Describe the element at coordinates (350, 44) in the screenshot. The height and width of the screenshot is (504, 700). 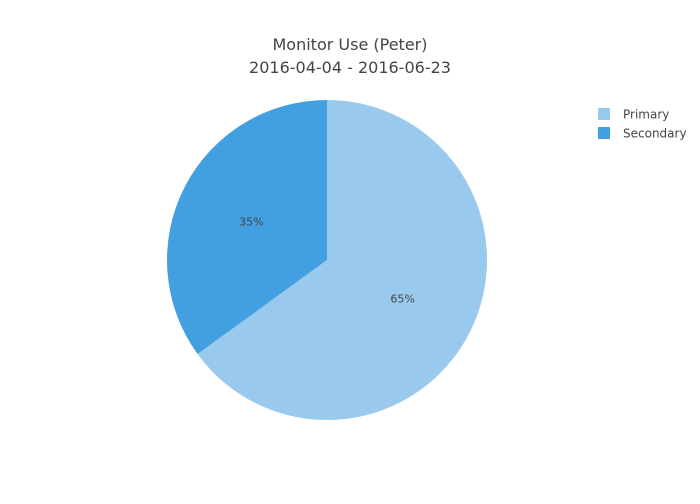
I see `chart-title: Monitor Use (Peter)` at that location.